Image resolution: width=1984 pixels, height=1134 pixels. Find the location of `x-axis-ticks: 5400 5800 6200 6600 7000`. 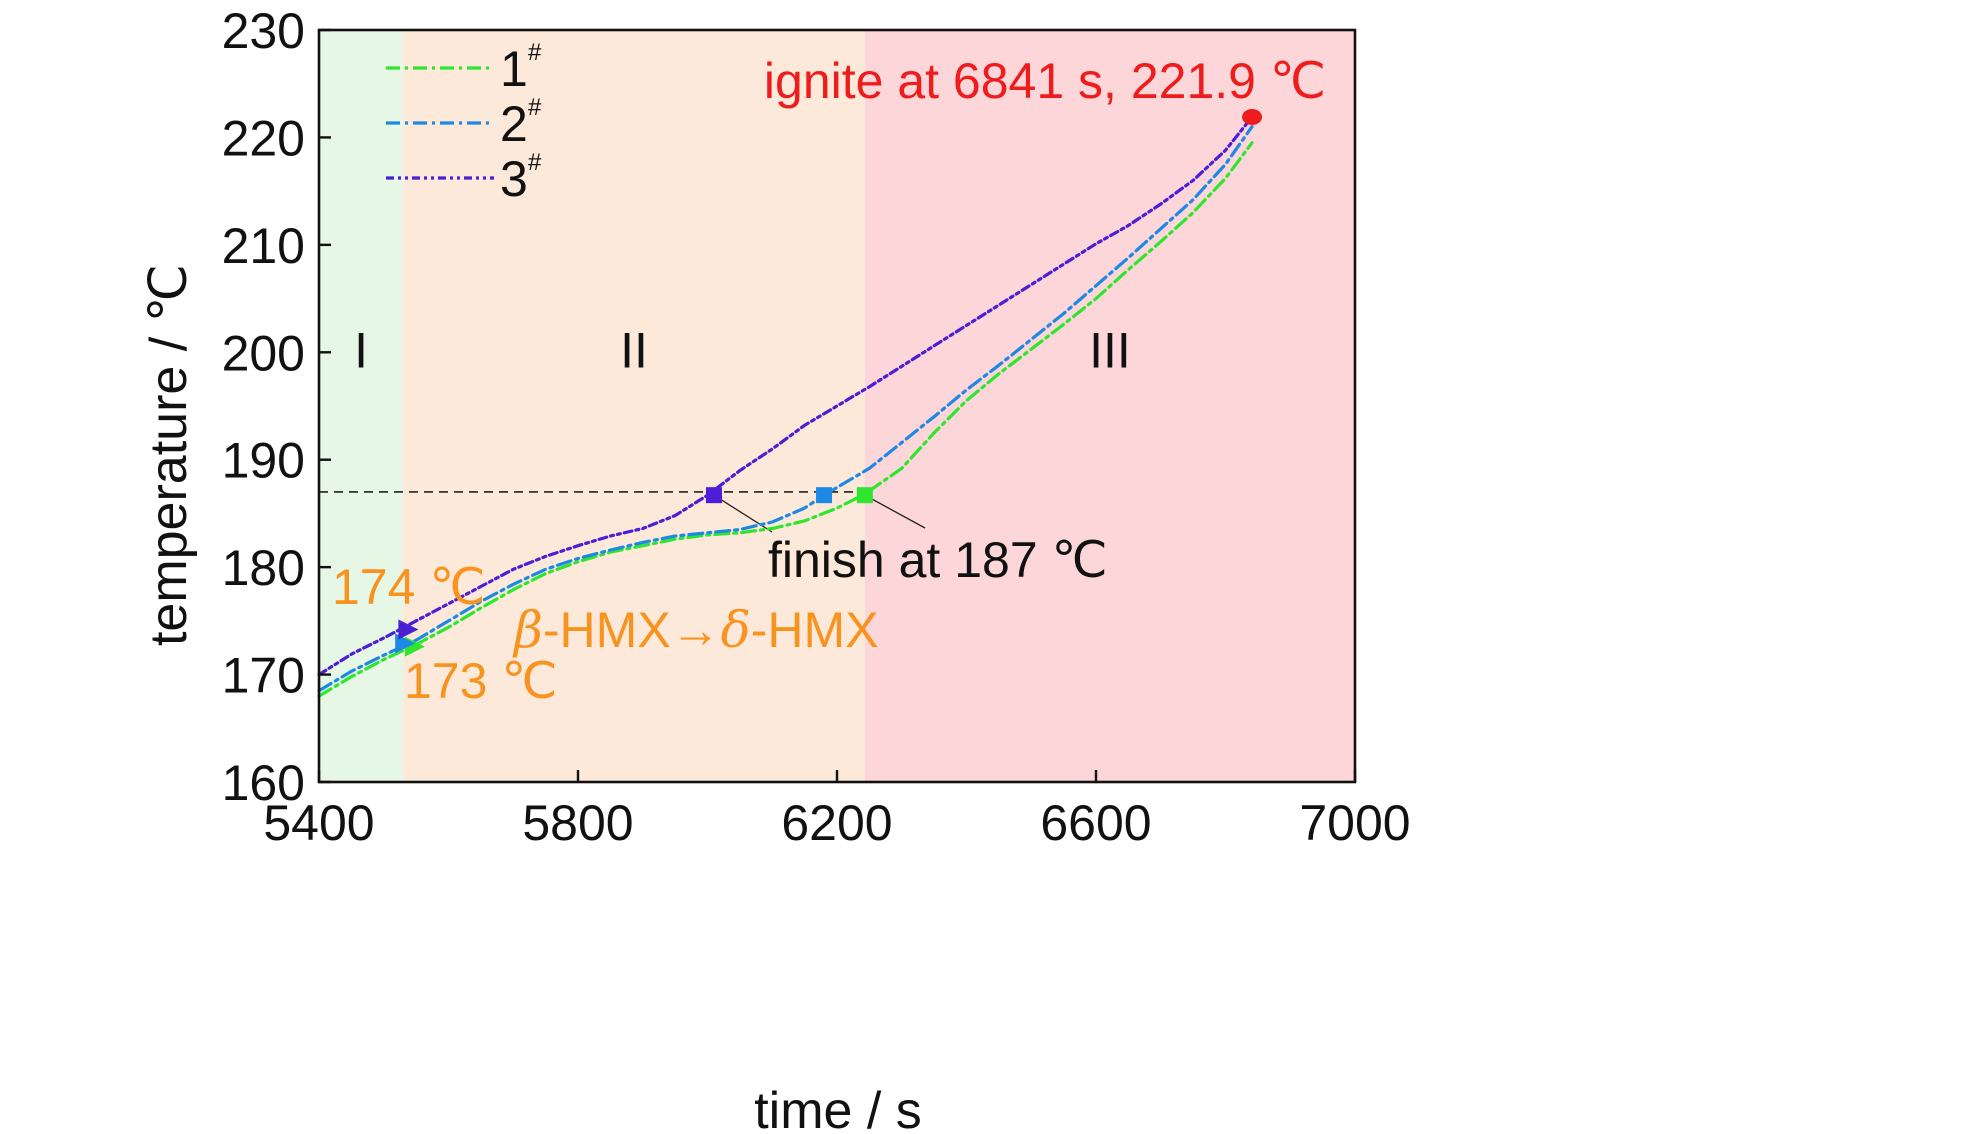

x-axis-ticks: 5400 5800 6200 6600 7000 is located at coordinates (837, 810).